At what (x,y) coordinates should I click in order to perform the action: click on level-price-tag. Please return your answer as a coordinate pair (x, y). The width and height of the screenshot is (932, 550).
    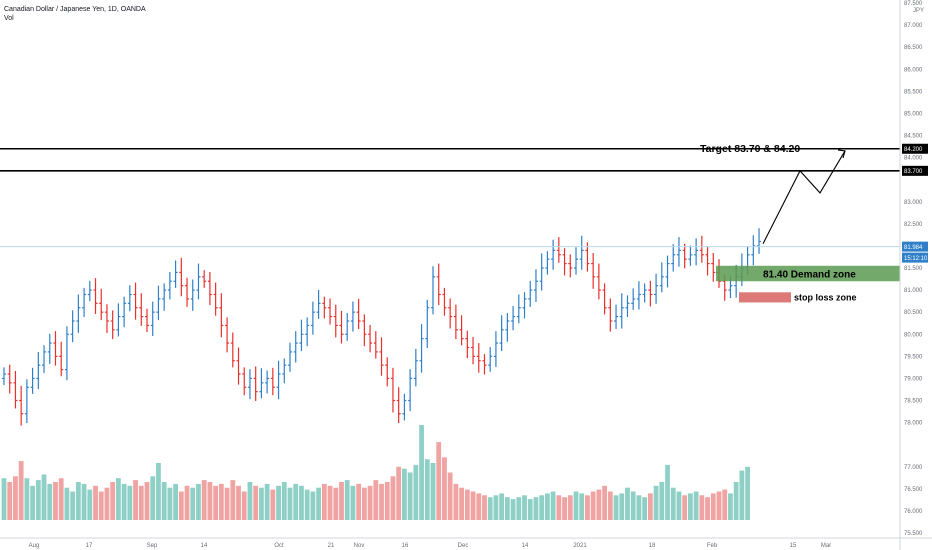
    Looking at the image, I should click on (915, 148).